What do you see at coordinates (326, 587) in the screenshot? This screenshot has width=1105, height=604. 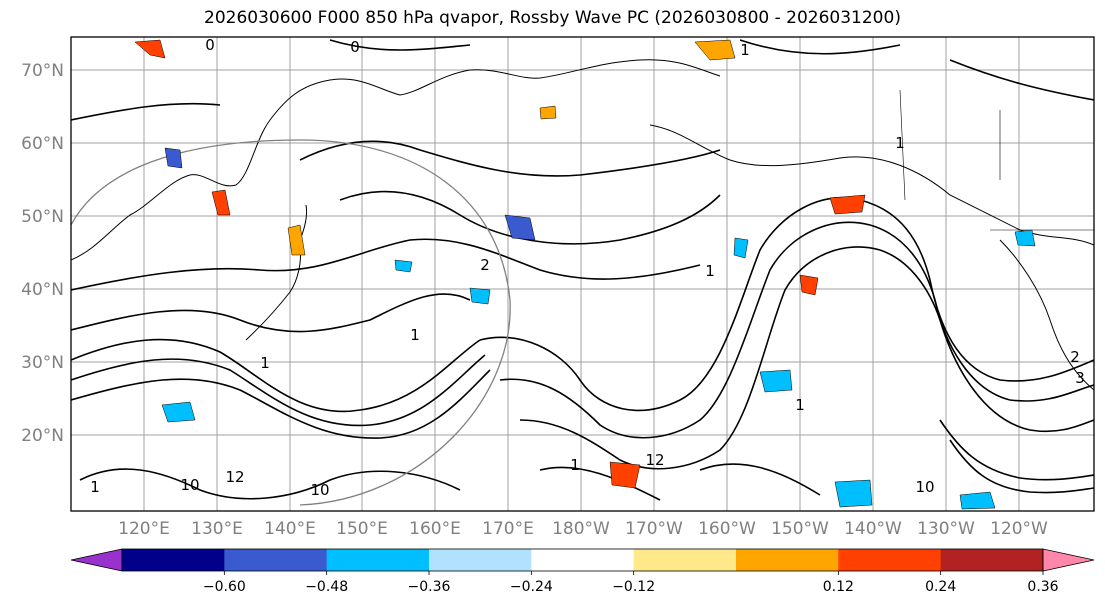 I see `colorbar-tick-label: −0.48` at bounding box center [326, 587].